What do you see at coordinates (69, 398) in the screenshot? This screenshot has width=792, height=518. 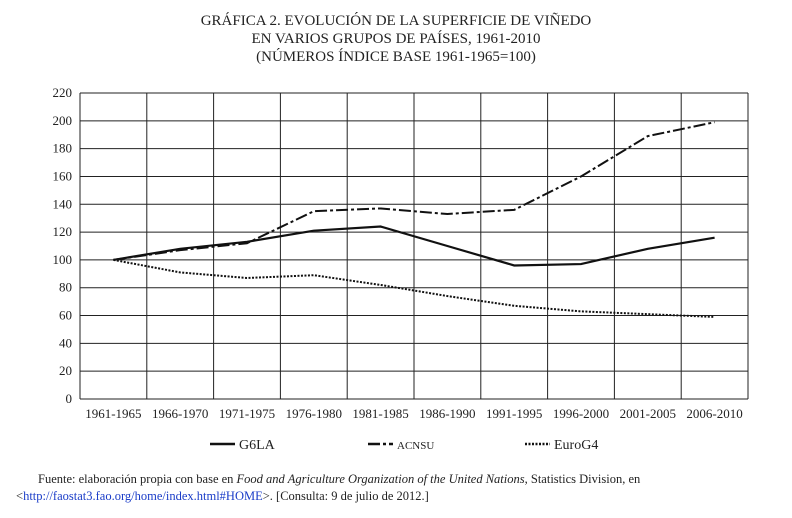 I see `y-tick-label: 0` at bounding box center [69, 398].